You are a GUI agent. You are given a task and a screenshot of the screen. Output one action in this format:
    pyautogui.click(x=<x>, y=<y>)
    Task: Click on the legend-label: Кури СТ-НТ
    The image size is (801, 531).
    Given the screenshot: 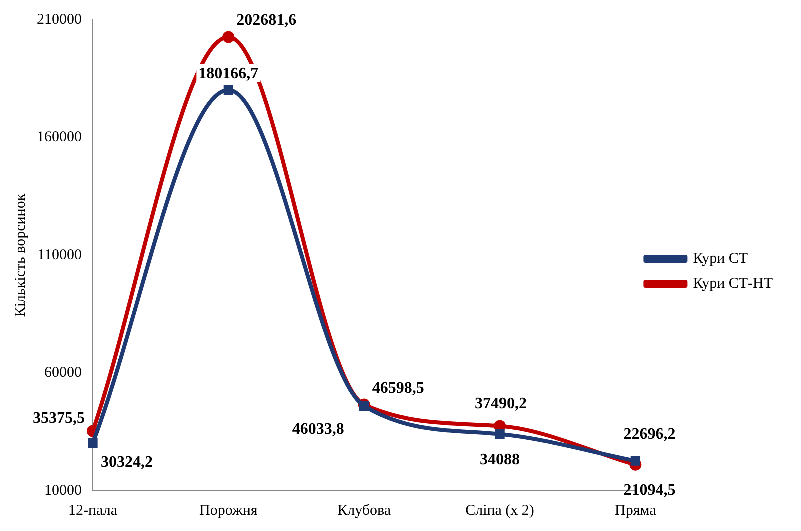 What is the action you would take?
    pyautogui.click(x=733, y=284)
    